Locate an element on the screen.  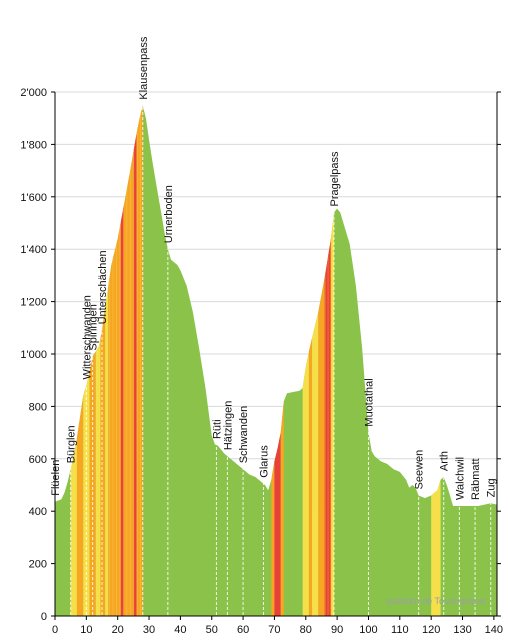
x-tick-label: 50 is located at coordinates (212, 630).